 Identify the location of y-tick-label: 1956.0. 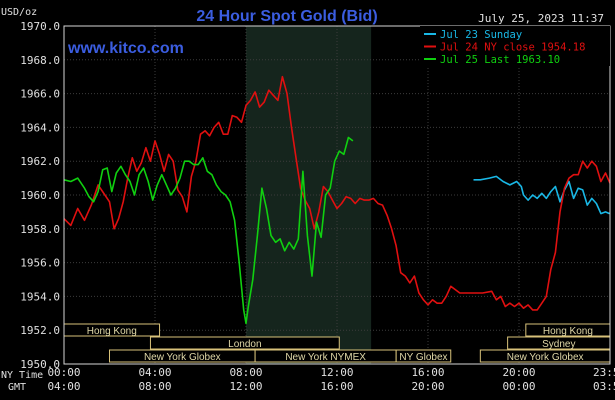
(40, 263).